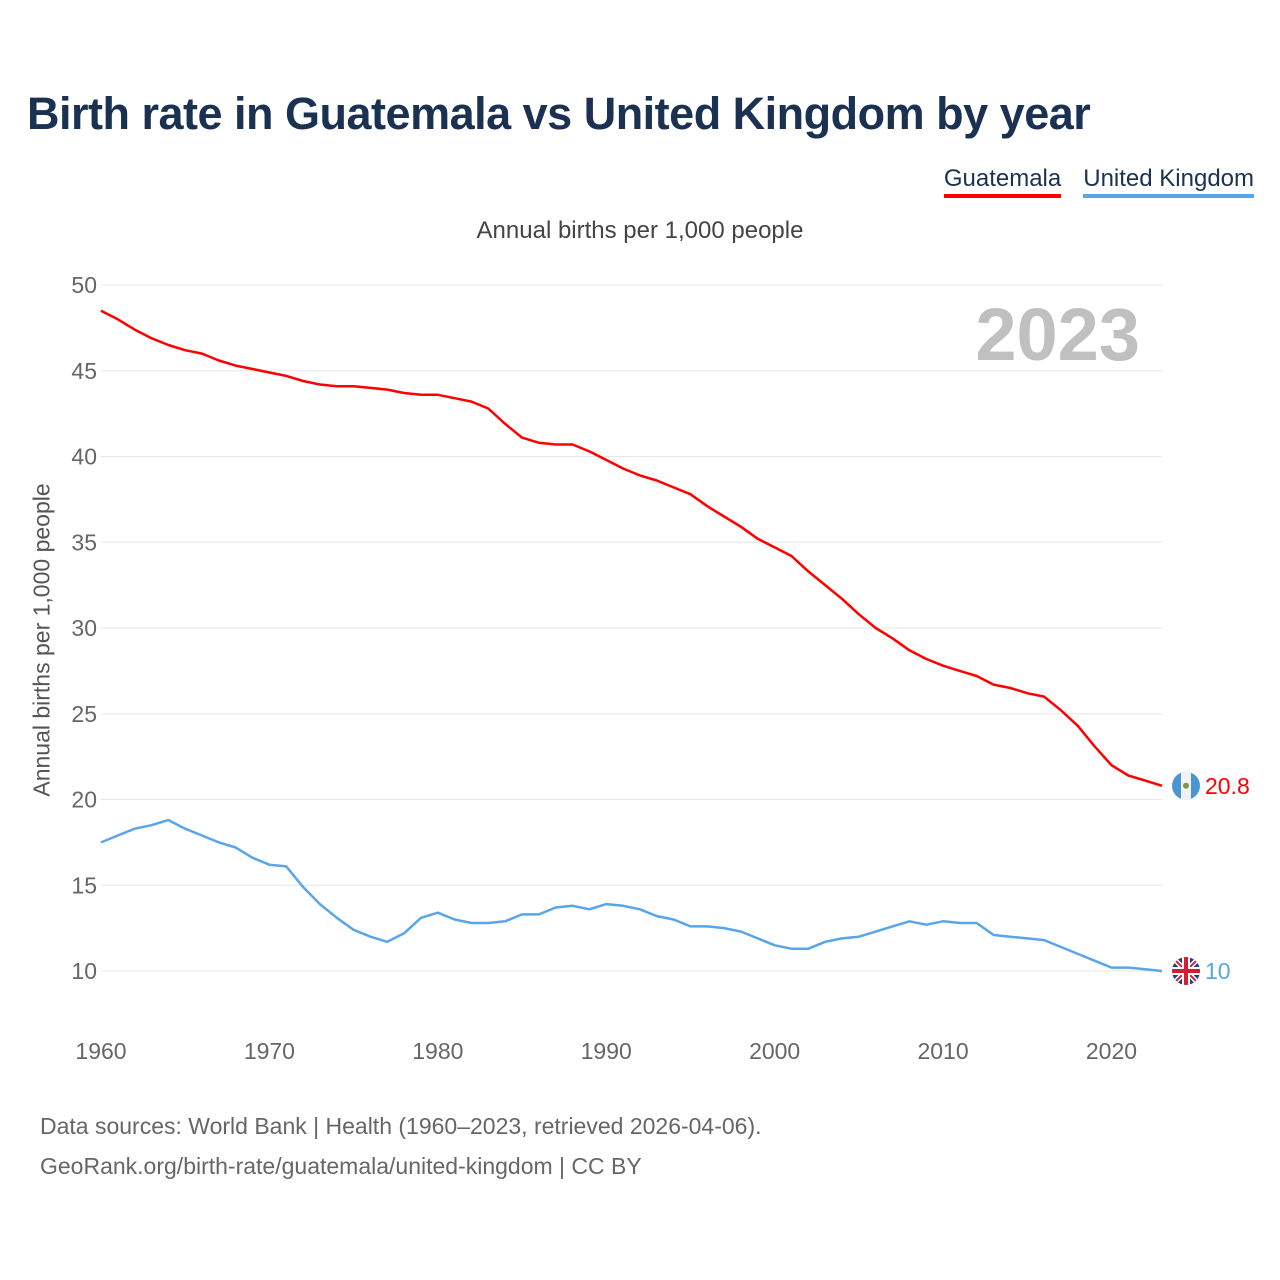  What do you see at coordinates (1111, 1051) in the screenshot?
I see `x-tick-label: 2020` at bounding box center [1111, 1051].